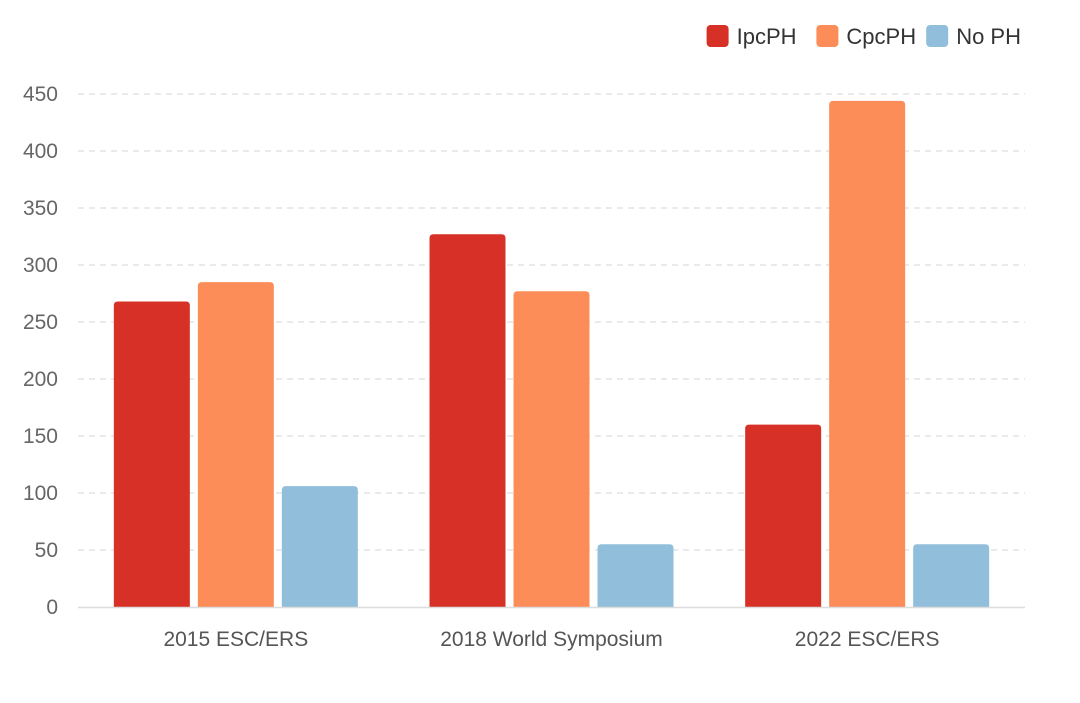  What do you see at coordinates (635, 575) in the screenshot?
I see `bar-no-ph-2018-world-symposium` at bounding box center [635, 575].